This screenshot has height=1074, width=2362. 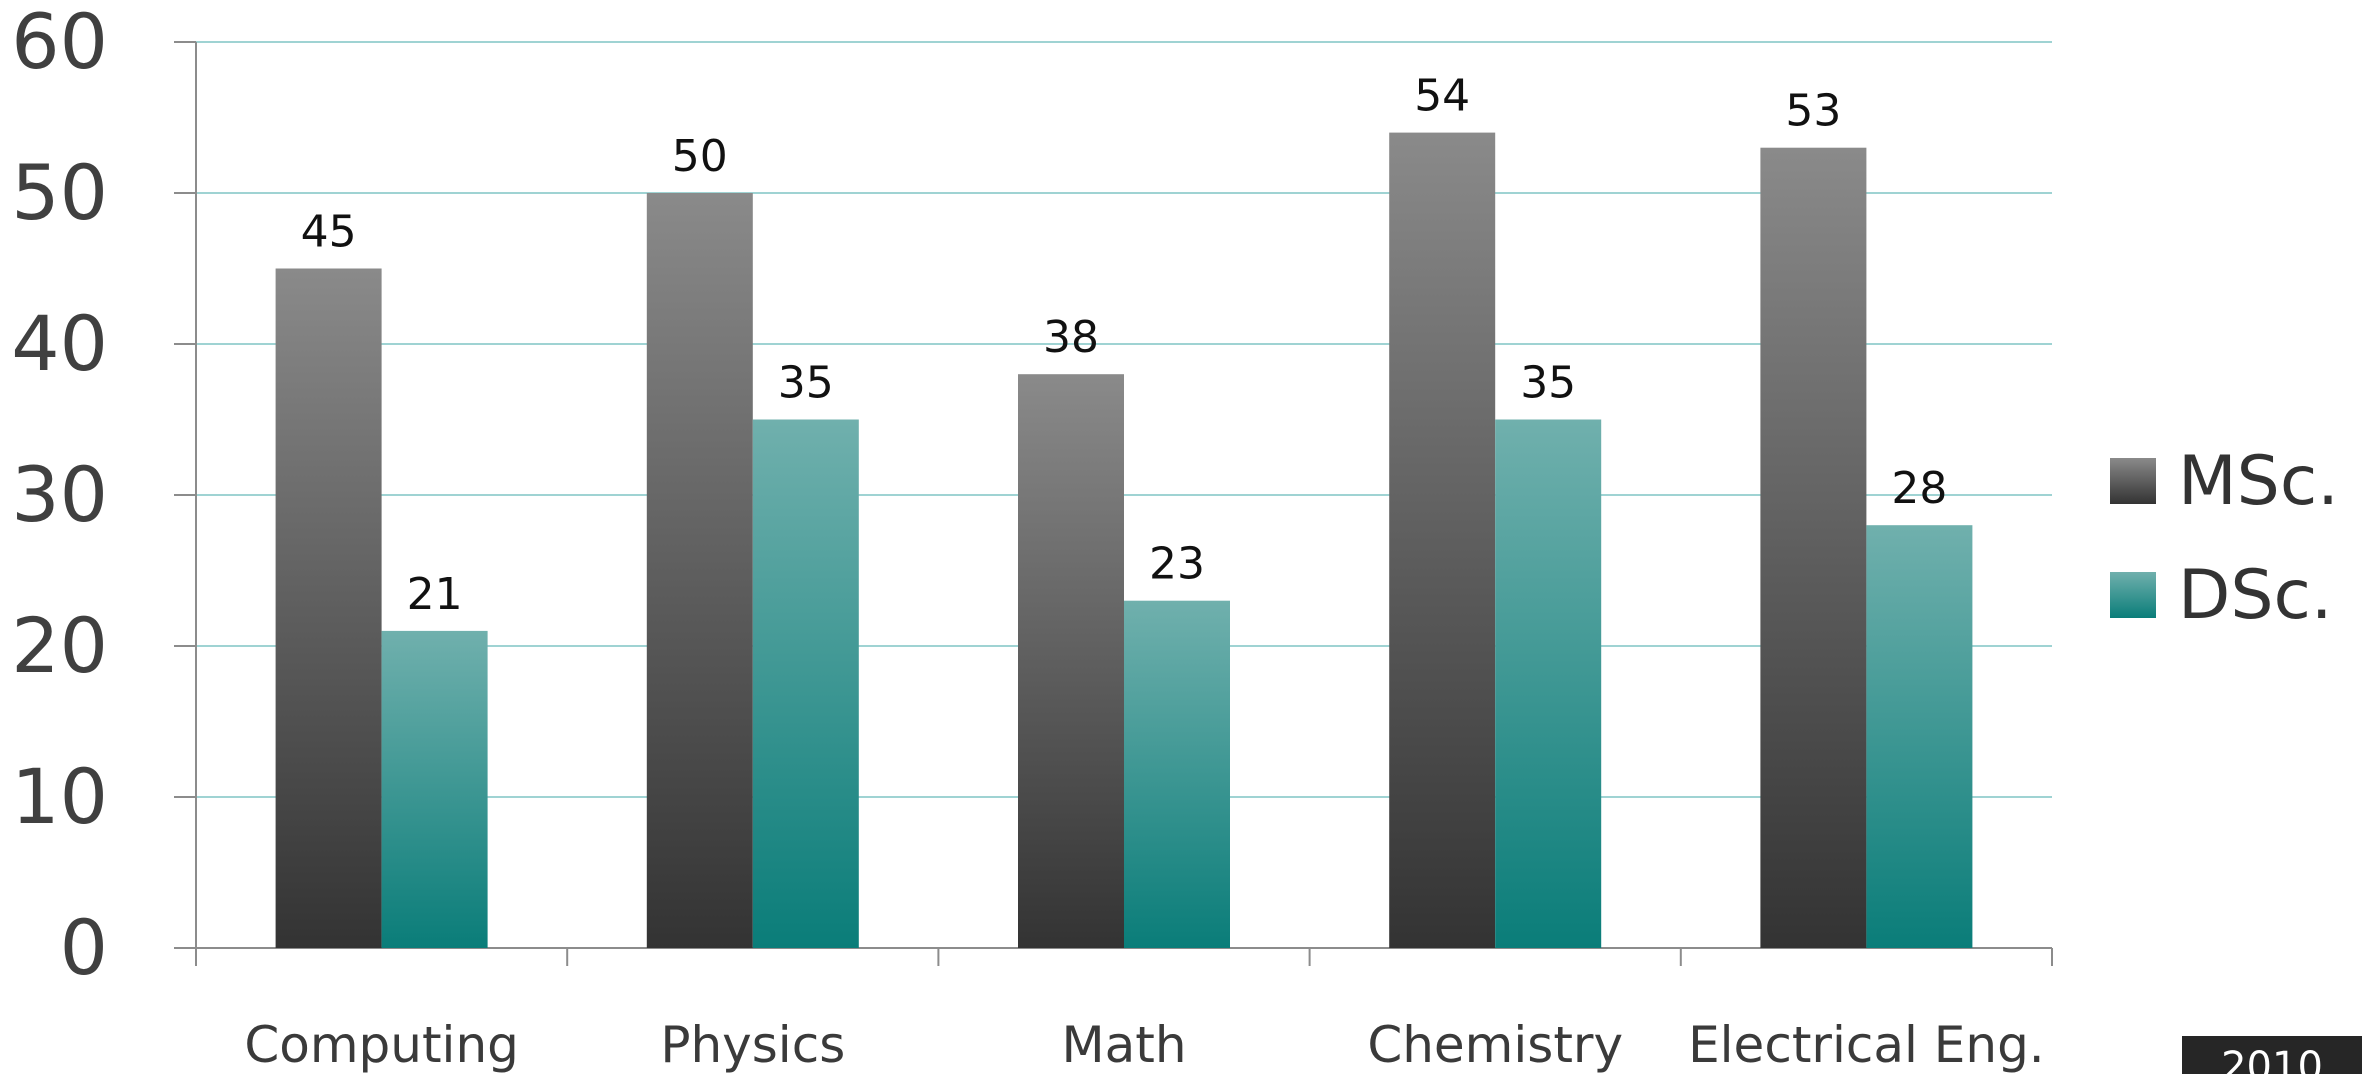 What do you see at coordinates (59, 192) in the screenshot?
I see `y-tick-label: 50` at bounding box center [59, 192].